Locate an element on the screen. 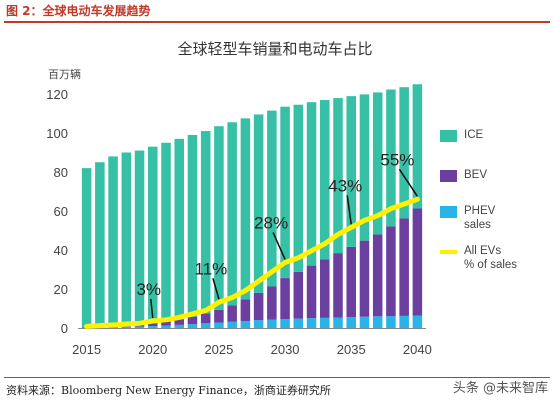 This screenshot has width=554, height=403. x-tick-label: 2030 is located at coordinates (285, 349).